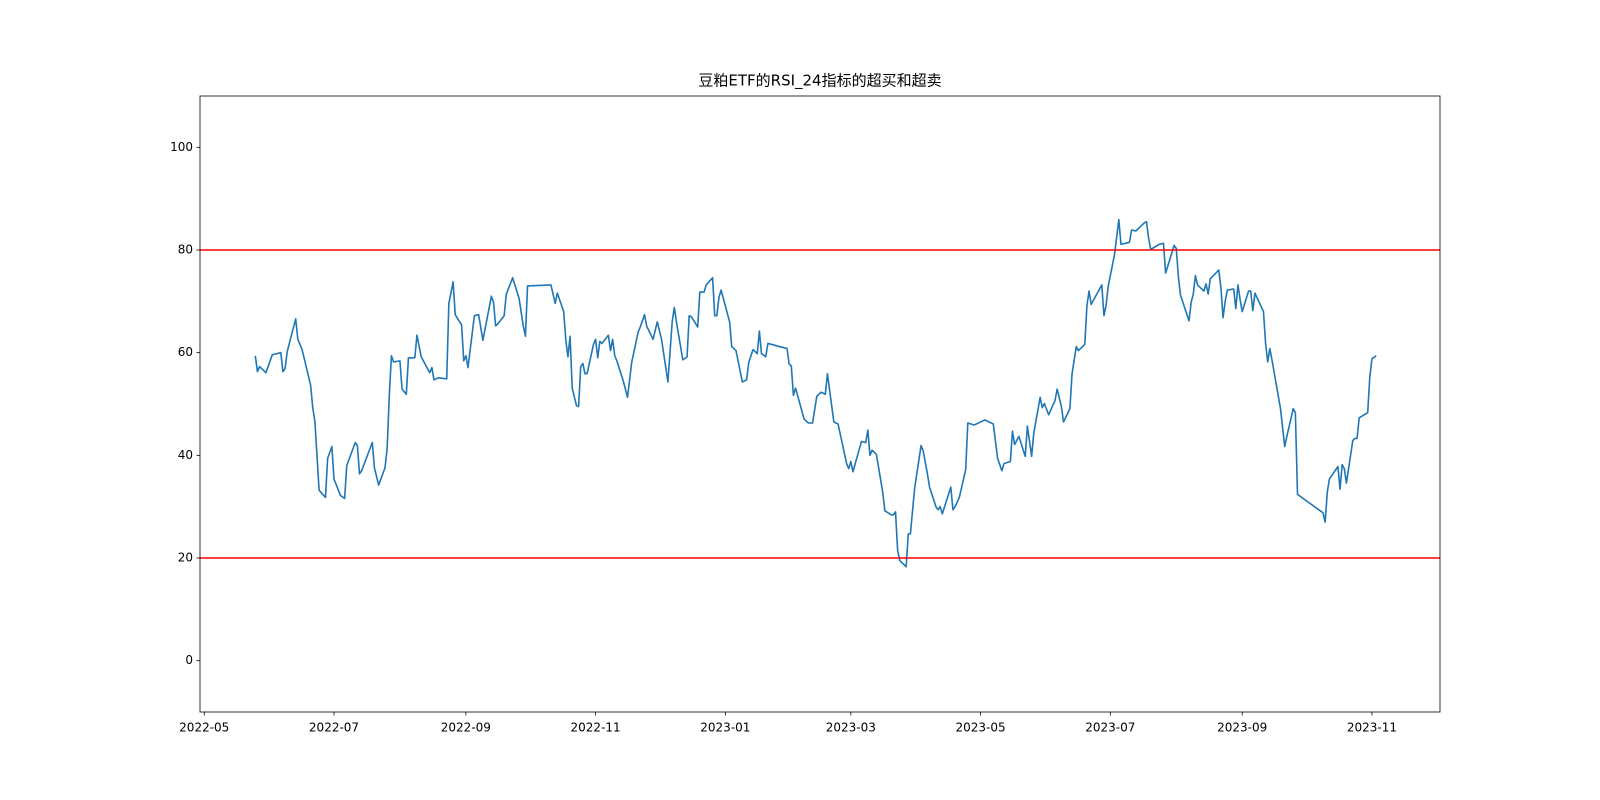 The width and height of the screenshot is (1600, 800). I want to click on x-tick-label: 2023-05, so click(981, 728).